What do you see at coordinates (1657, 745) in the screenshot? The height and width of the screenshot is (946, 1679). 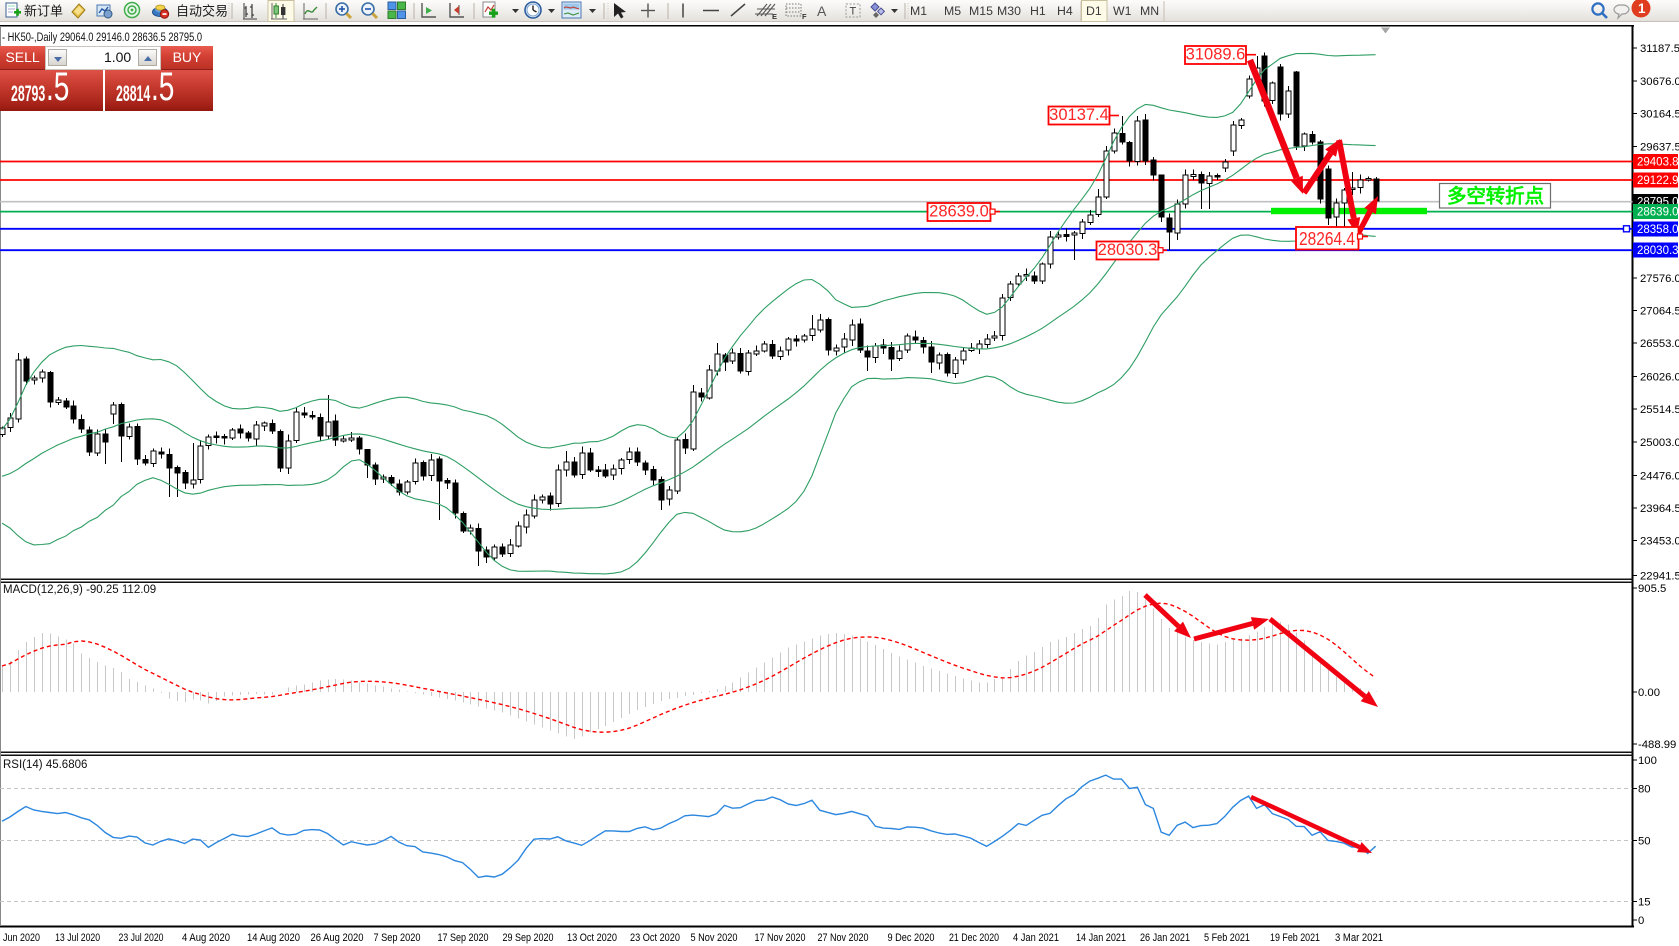 I see `svg-text: -488.99` at bounding box center [1657, 745].